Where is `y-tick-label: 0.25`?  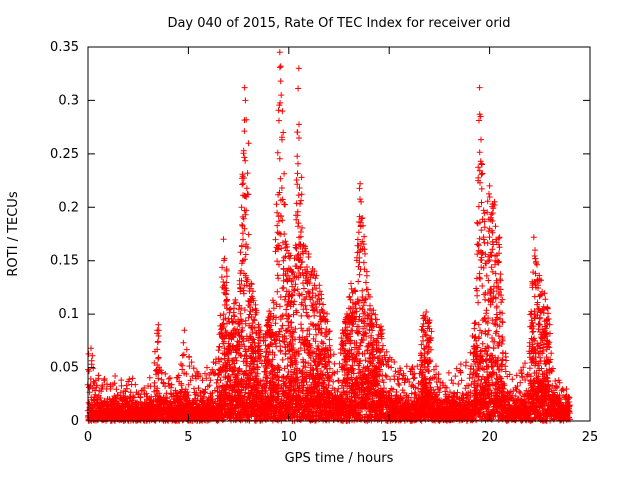
y-tick-label: 0.25 is located at coordinates (64, 154).